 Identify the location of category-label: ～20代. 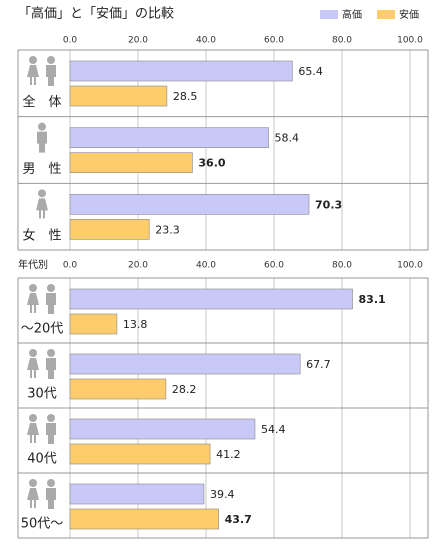
(42, 329).